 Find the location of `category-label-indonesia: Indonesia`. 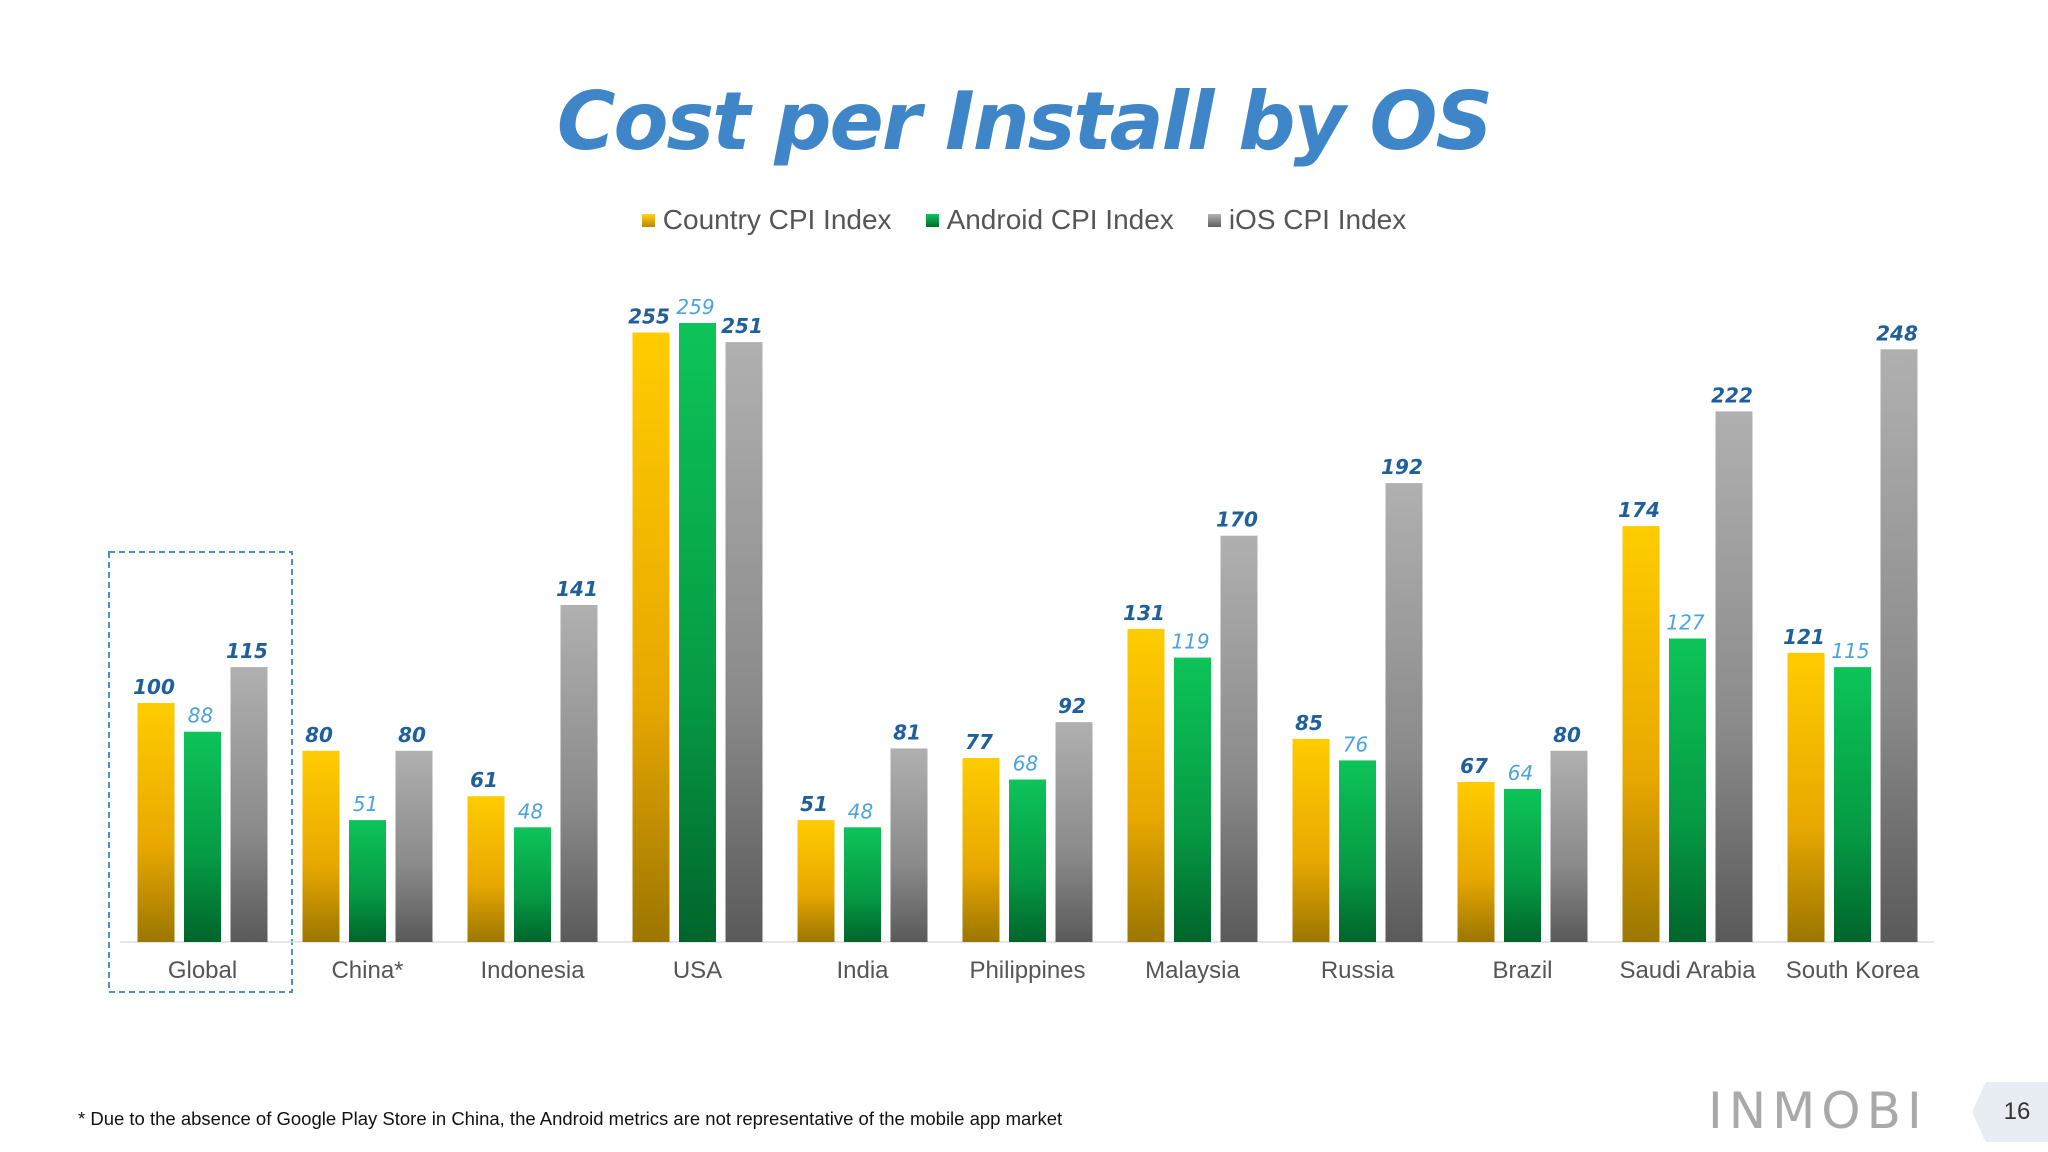

category-label-indonesia: Indonesia is located at coordinates (532, 970).